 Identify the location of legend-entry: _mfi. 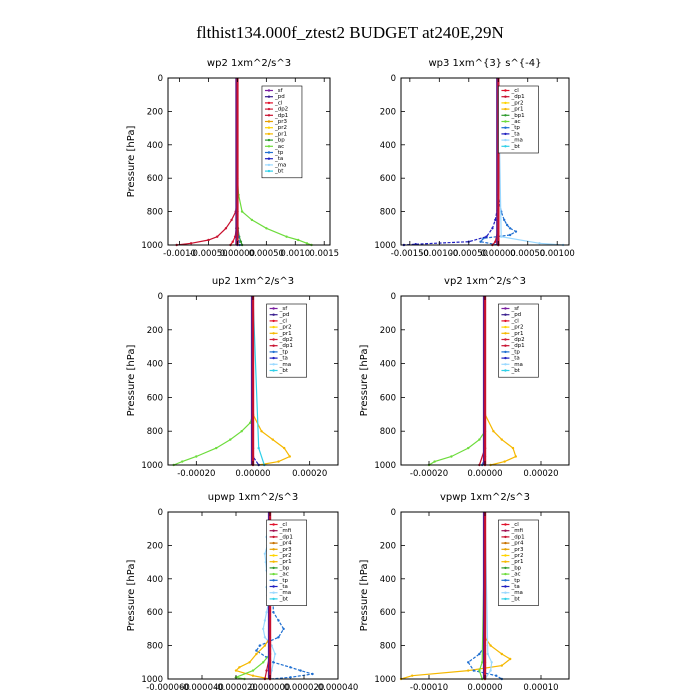
(285, 531).